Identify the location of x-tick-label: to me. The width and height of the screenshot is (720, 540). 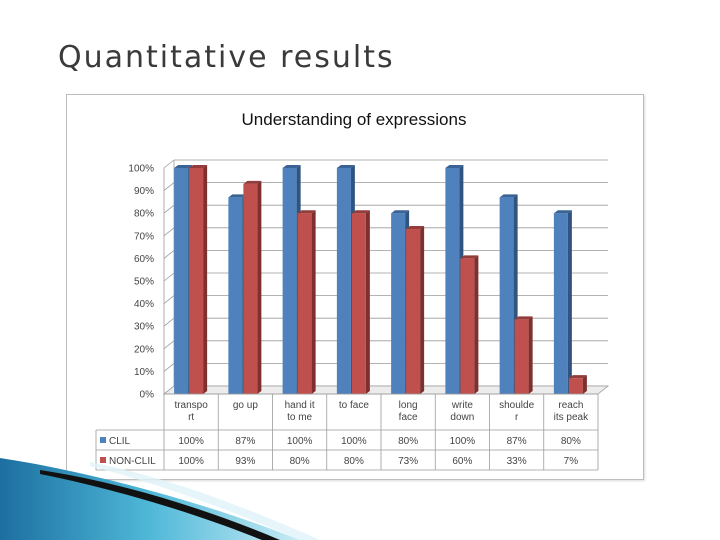
(299, 417).